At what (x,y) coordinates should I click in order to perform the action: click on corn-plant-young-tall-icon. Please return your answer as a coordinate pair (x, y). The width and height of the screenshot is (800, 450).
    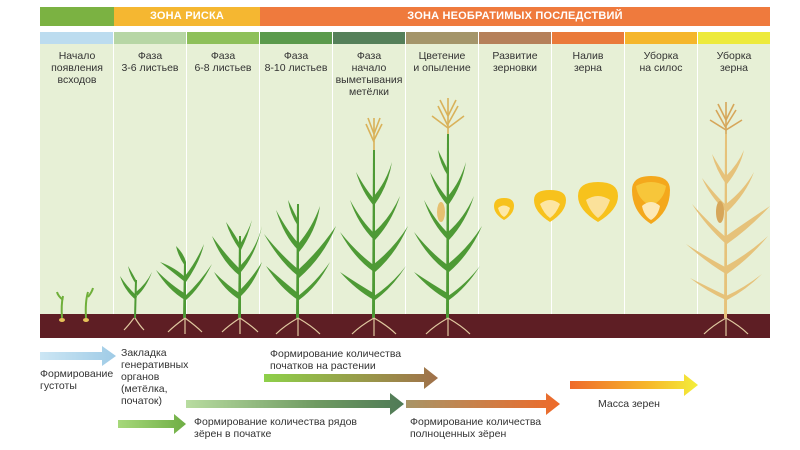
    Looking at the image, I should click on (237, 277).